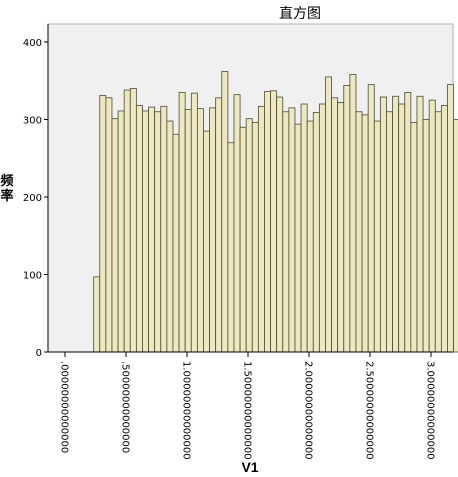 The image size is (458, 477). What do you see at coordinates (32, 198) in the screenshot?
I see `y-tick-label: 200` at bounding box center [32, 198].